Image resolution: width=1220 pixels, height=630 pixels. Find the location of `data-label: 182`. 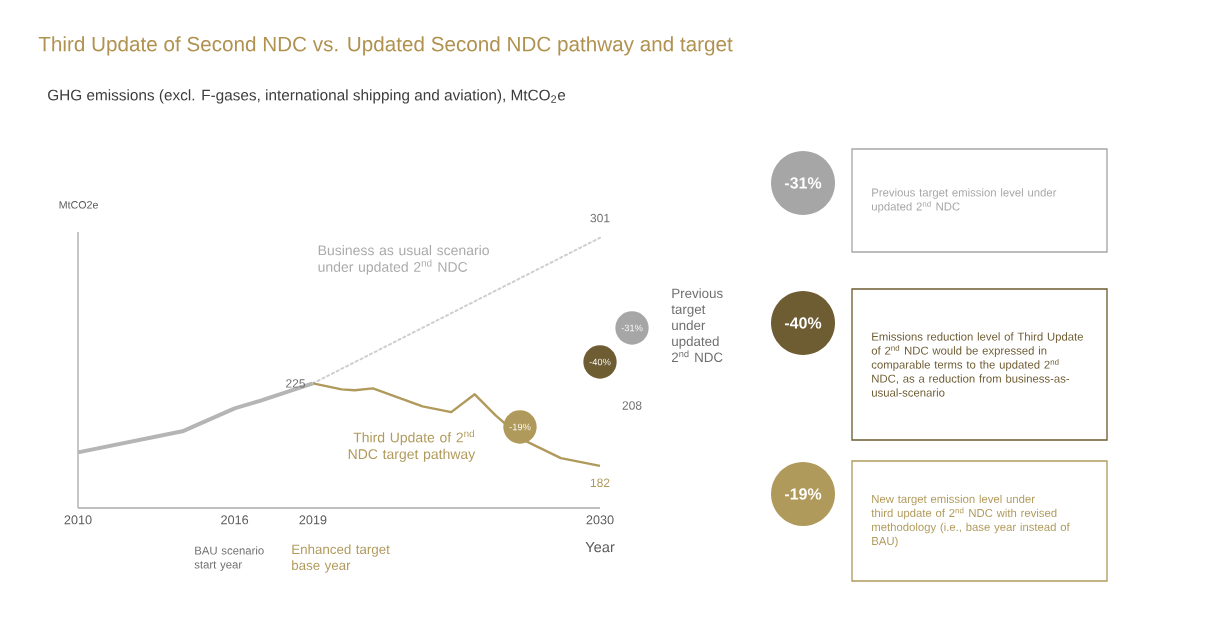

data-label: 182 is located at coordinates (600, 483).